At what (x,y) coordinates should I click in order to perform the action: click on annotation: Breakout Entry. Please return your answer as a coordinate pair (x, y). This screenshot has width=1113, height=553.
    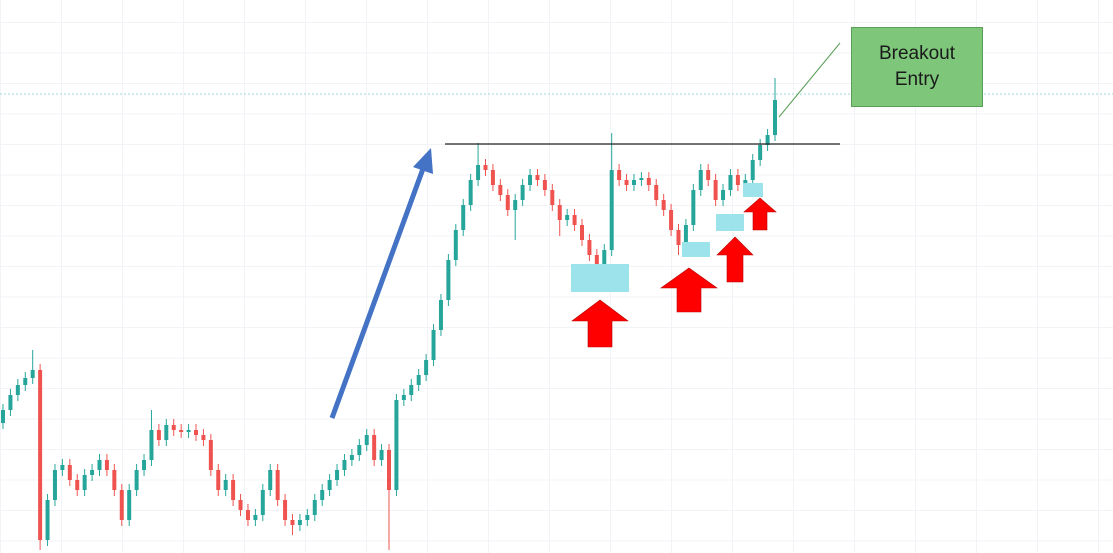
    Looking at the image, I should click on (917, 67).